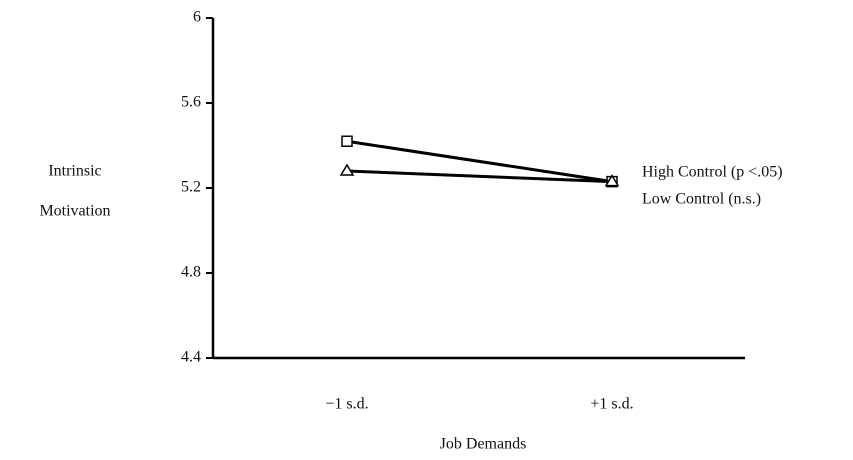 The image size is (853, 460). Describe the element at coordinates (483, 444) in the screenshot. I see `x-axis-label: Job Demands` at that location.